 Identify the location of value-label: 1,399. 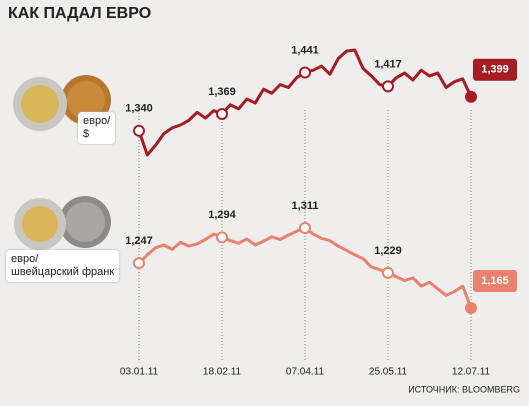
(495, 70).